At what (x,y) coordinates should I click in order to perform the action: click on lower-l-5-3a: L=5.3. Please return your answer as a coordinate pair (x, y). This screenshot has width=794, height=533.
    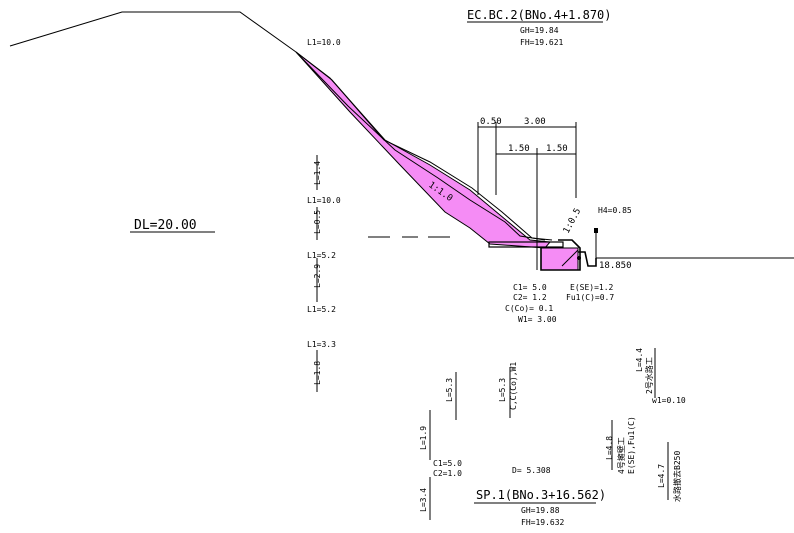
    Looking at the image, I should click on (449, 390).